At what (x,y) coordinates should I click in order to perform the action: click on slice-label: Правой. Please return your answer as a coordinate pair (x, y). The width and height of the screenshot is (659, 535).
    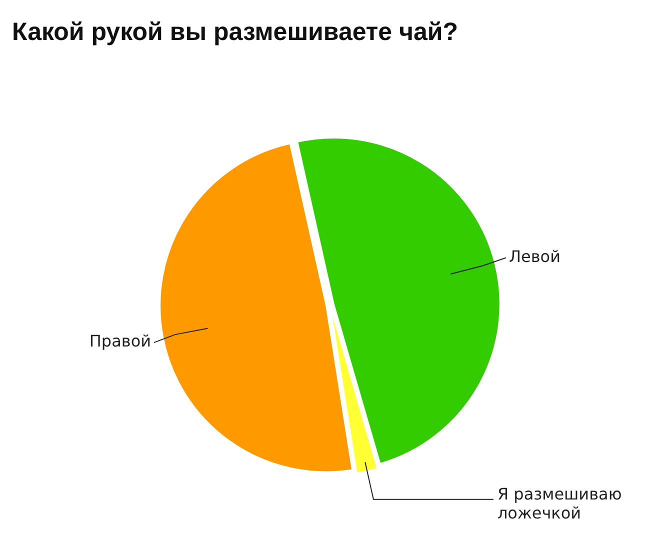
    Looking at the image, I should click on (120, 341).